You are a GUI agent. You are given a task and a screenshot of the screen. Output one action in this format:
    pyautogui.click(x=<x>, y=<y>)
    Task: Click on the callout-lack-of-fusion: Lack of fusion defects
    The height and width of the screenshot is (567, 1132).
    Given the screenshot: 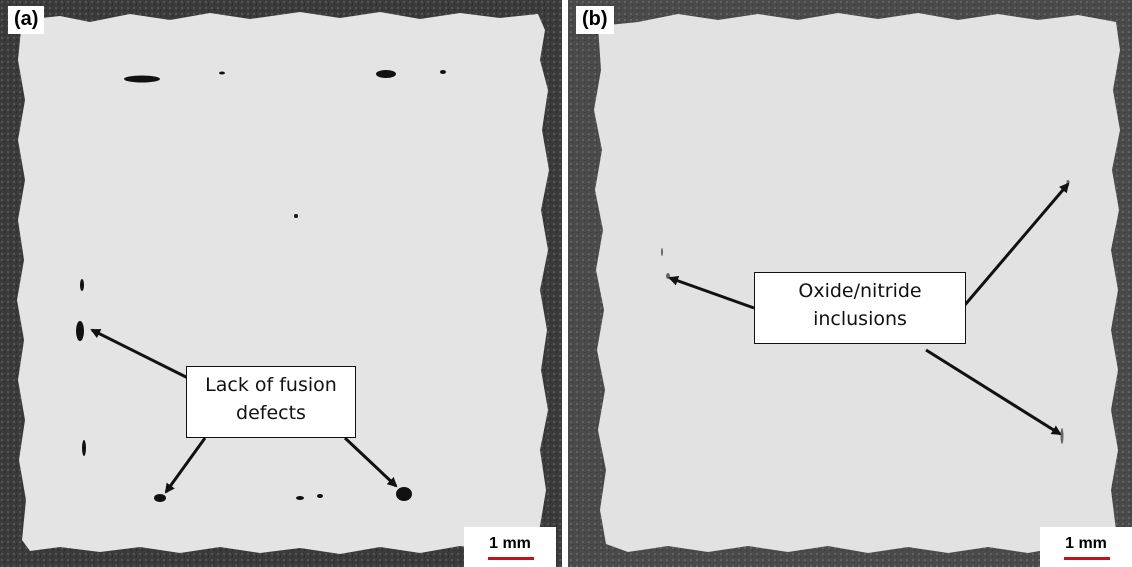 What is the action you would take?
    pyautogui.click(x=271, y=402)
    